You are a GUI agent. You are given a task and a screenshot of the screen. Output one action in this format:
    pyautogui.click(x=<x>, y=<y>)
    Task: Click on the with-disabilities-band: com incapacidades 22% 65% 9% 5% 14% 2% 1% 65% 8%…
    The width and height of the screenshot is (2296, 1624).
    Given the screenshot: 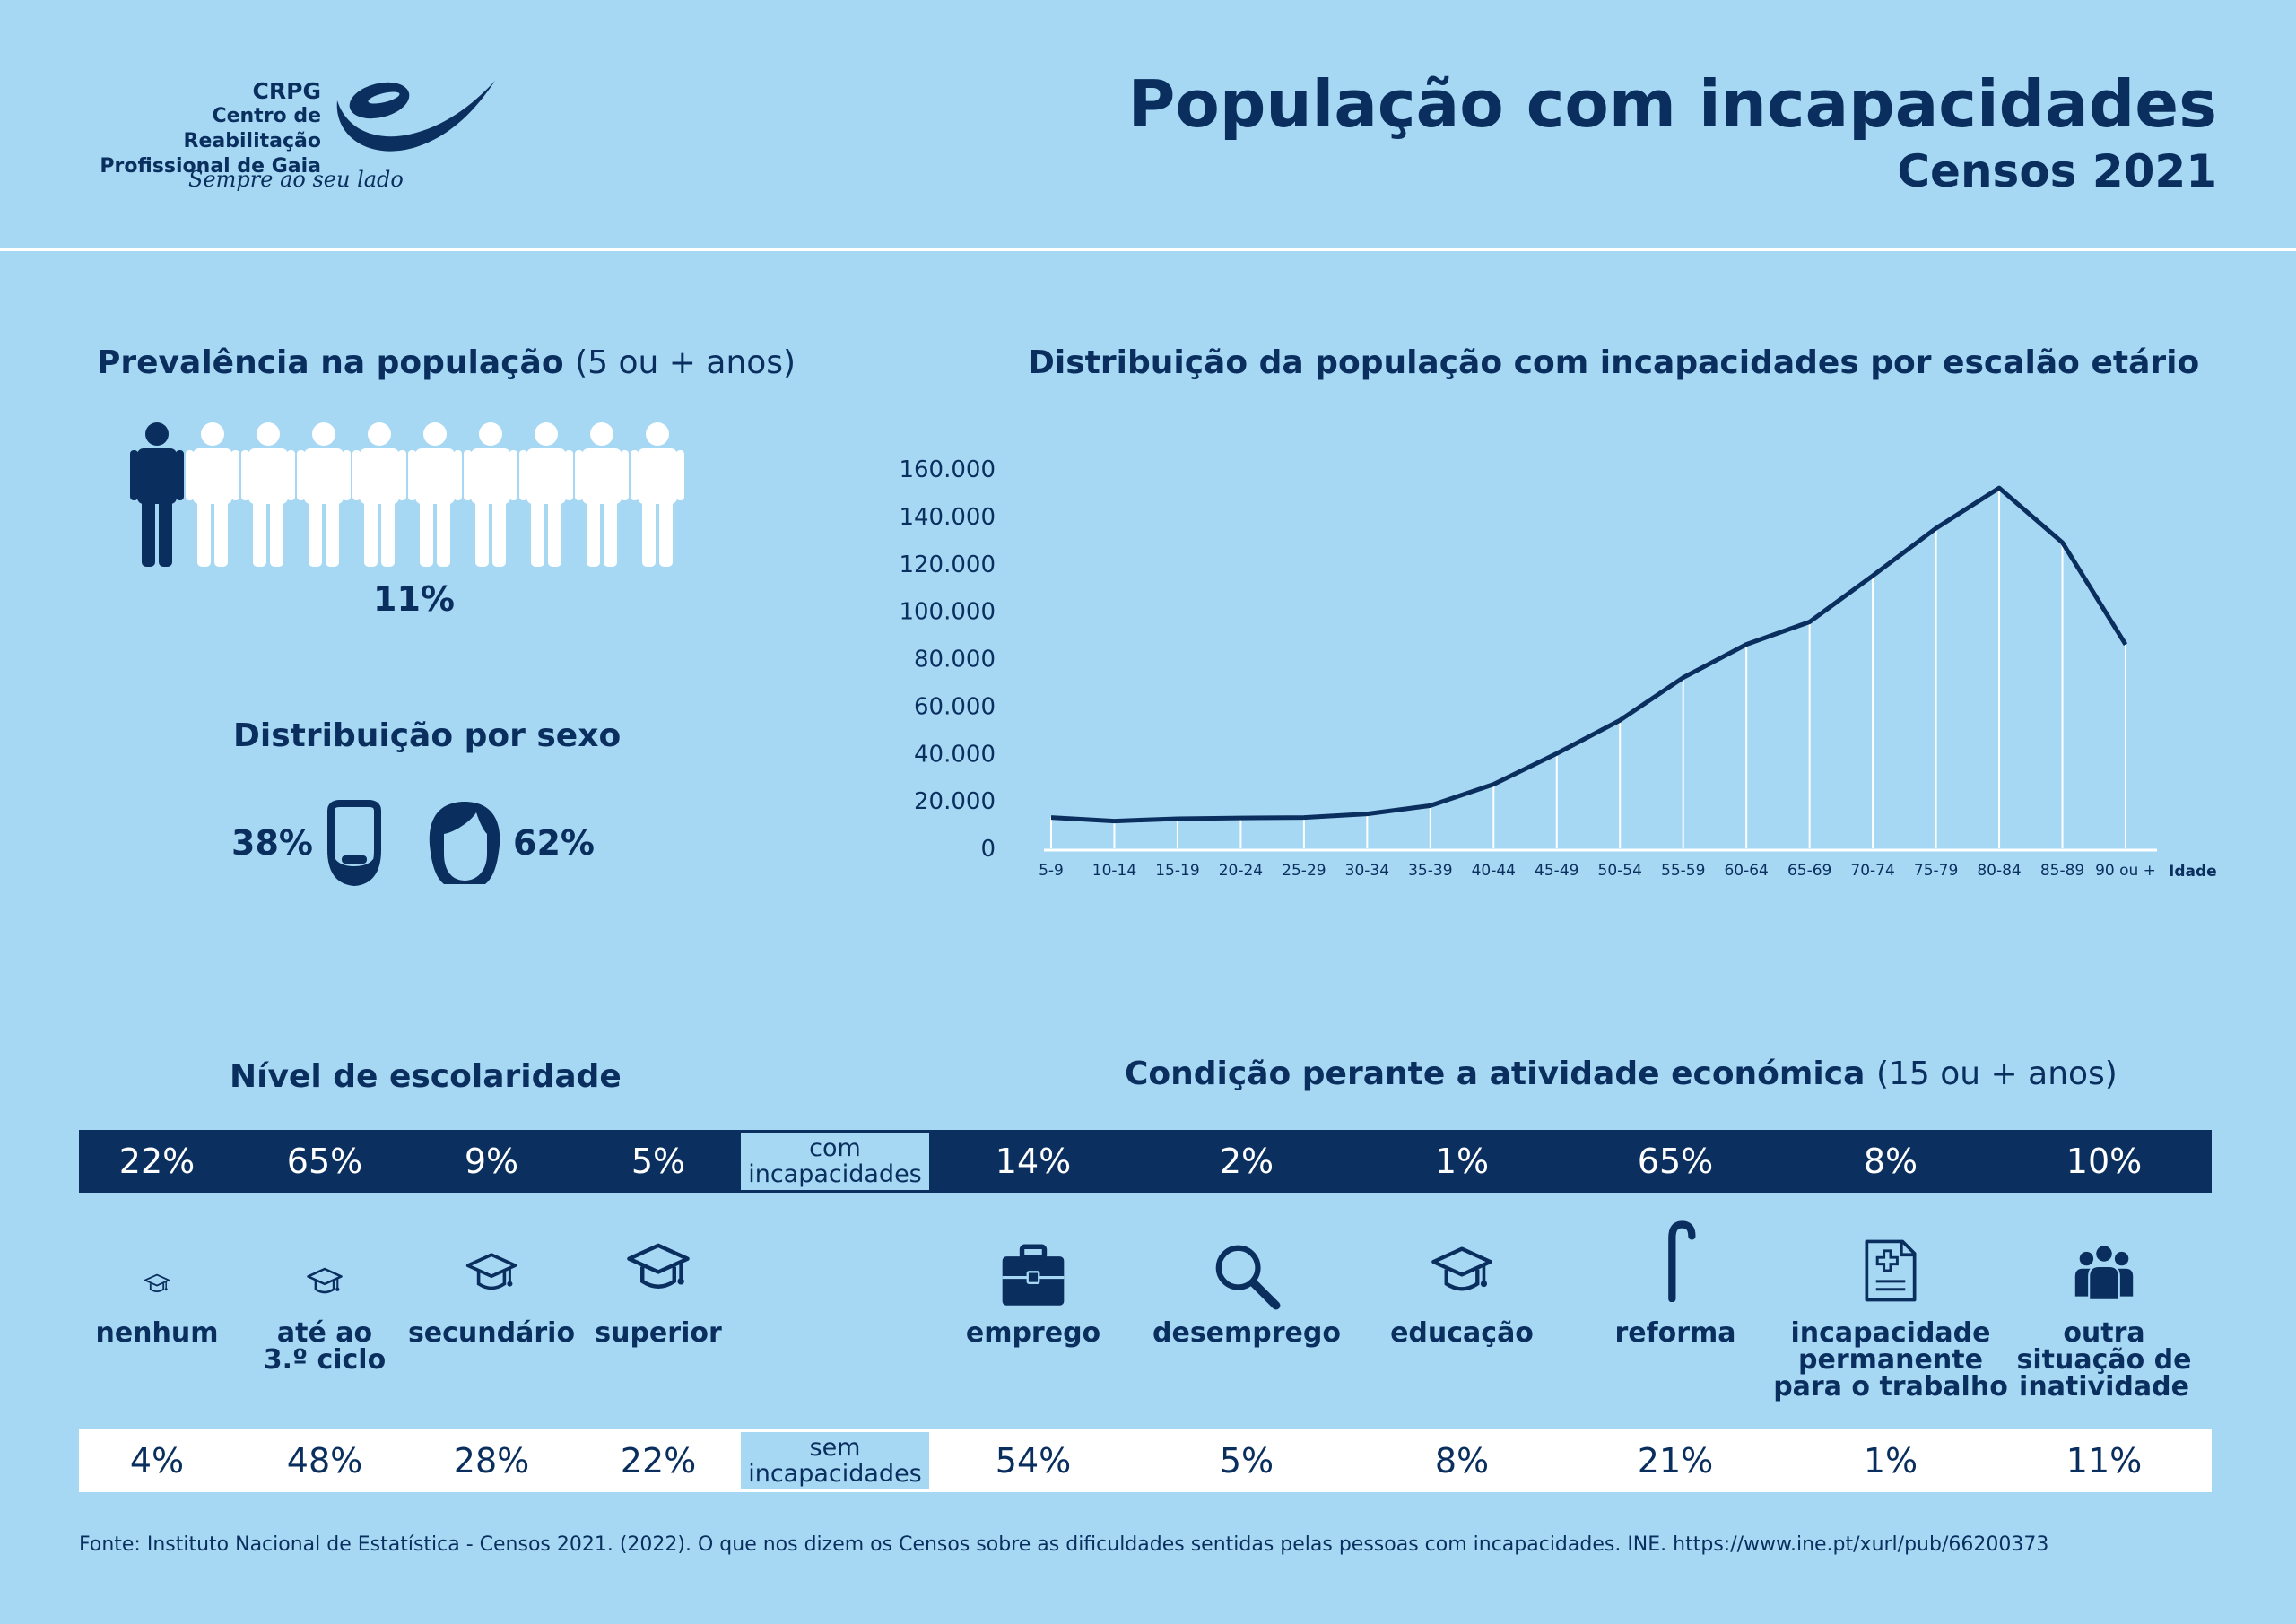 What is the action you would take?
    pyautogui.click(x=1145, y=1161)
    